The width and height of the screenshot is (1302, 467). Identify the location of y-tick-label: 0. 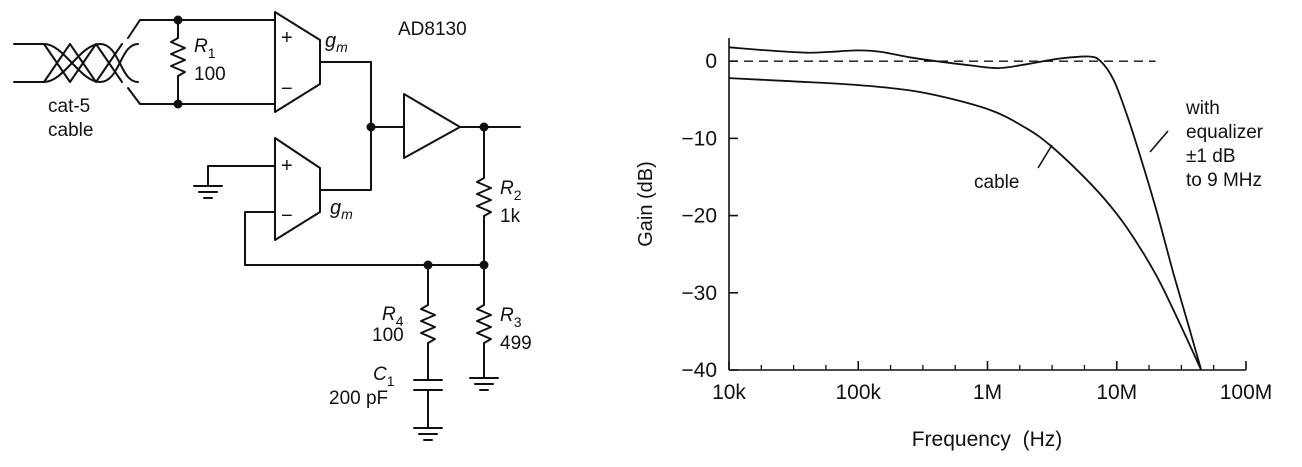
(711, 61).